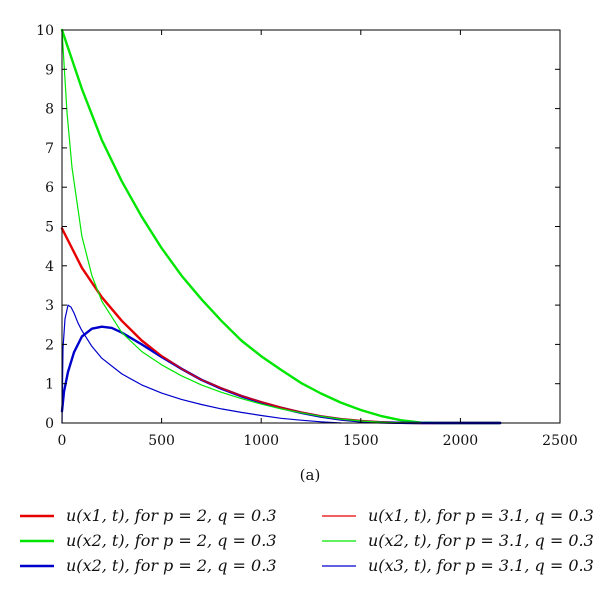  What do you see at coordinates (49, 424) in the screenshot?
I see `y-tick-label: 0` at bounding box center [49, 424].